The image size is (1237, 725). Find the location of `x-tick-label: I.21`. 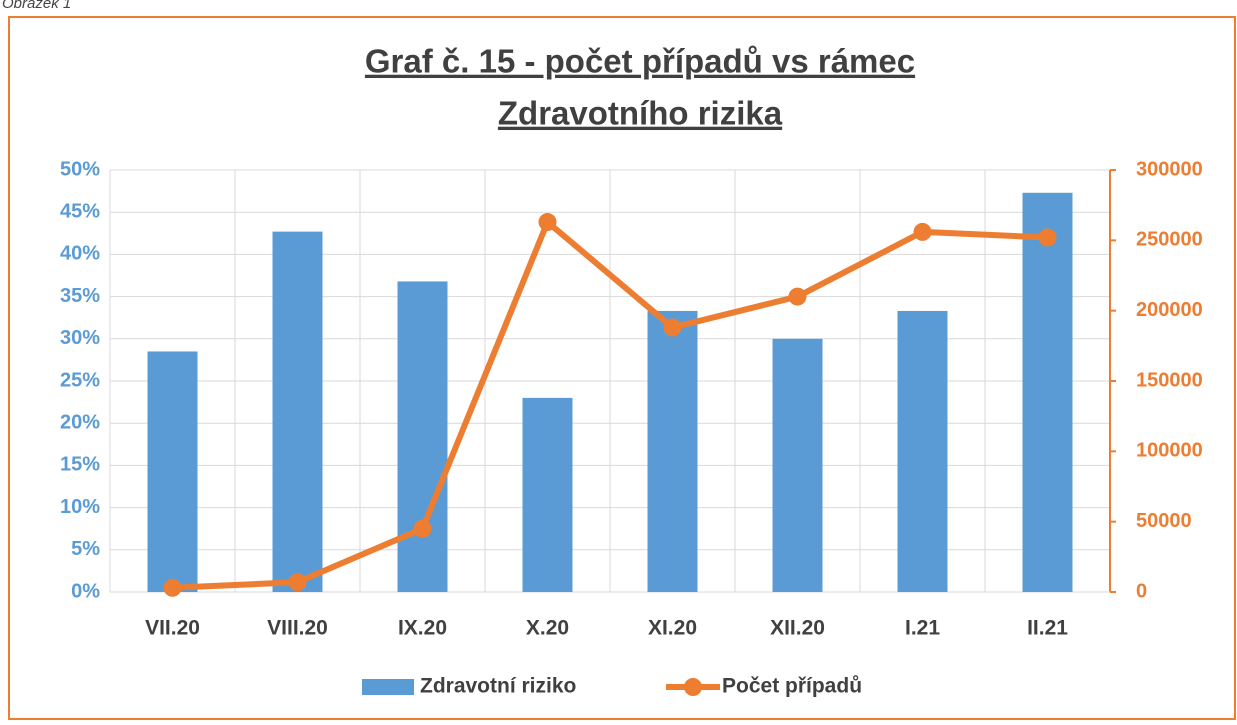

x-tick-label: I.21 is located at coordinates (922, 628).